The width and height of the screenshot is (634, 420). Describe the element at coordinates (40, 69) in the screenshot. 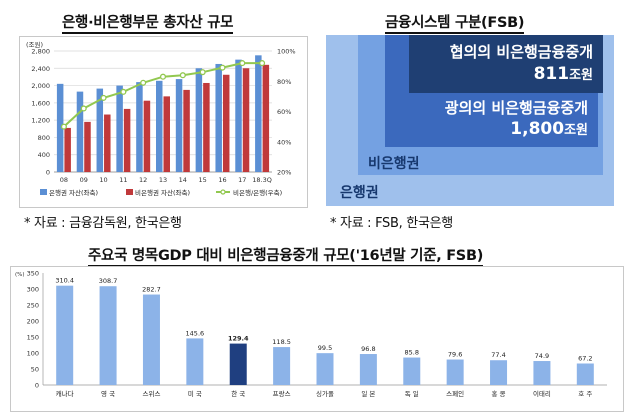

I see `chart1-left-tick: 2,400` at that location.